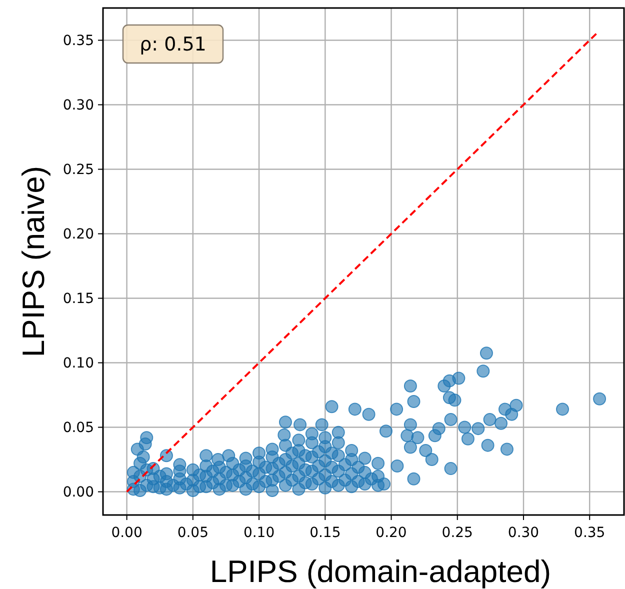 The image size is (625, 589). I want to click on x-tick-label: 0.15, so click(325, 533).